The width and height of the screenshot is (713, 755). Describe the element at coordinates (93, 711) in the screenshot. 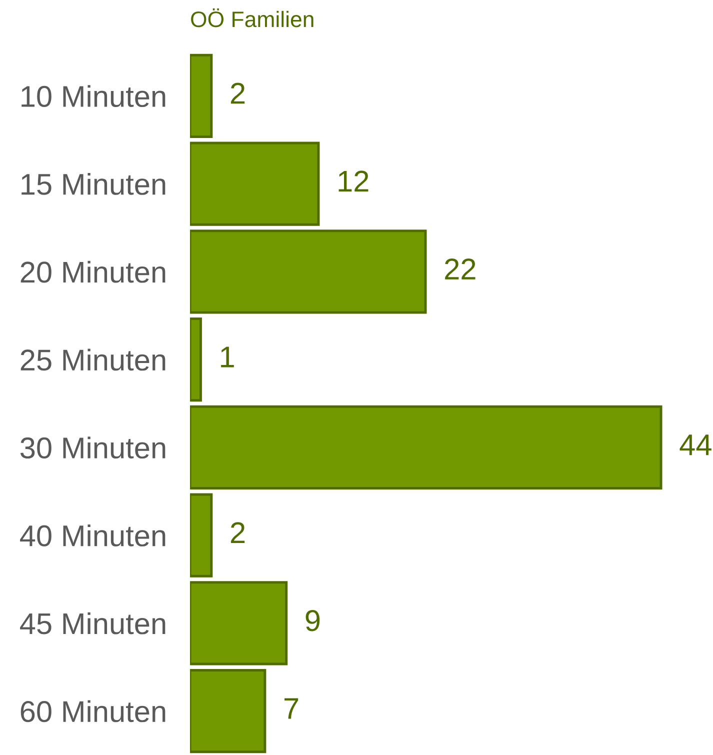

I see `y-tick-label: 60 Minuten` at that location.